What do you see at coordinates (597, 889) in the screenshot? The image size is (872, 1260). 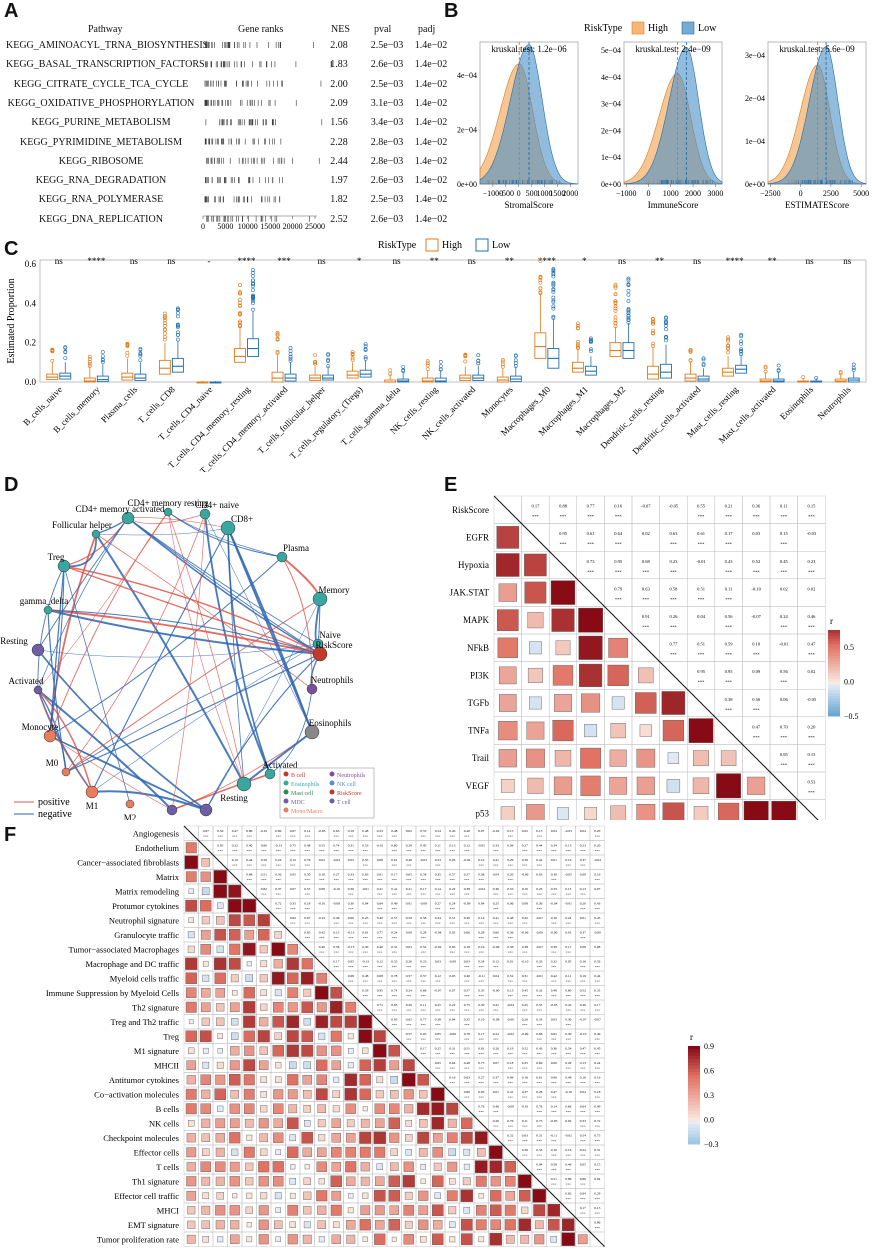 I see `correlation-value: 0.07` at bounding box center [597, 889].